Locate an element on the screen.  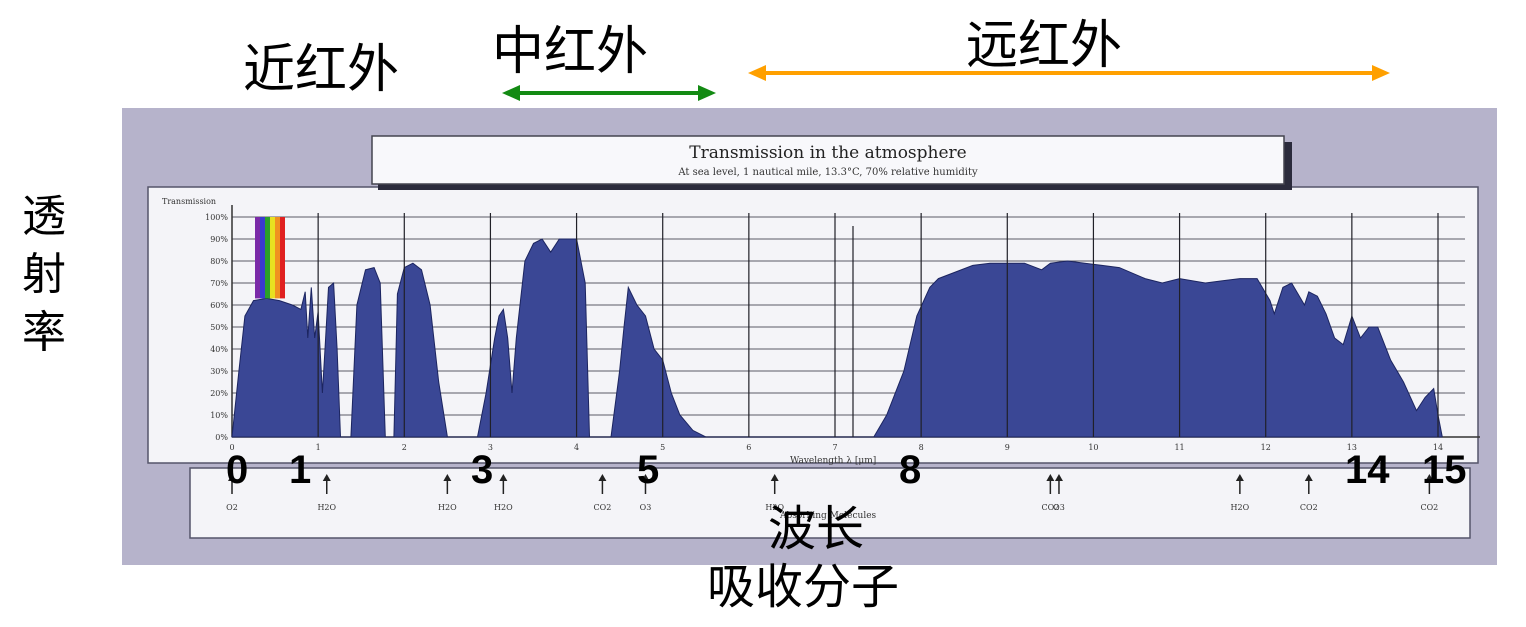
absorbing-molecules-label: 吸收分子 is located at coordinates (803, 587).